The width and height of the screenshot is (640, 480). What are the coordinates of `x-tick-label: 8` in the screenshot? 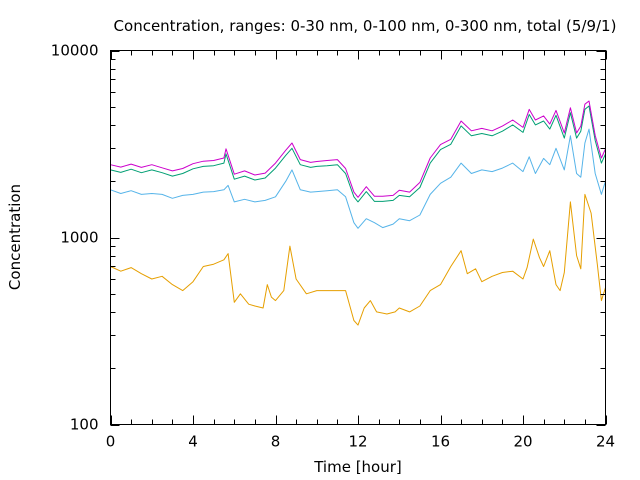 It's located at (276, 442).